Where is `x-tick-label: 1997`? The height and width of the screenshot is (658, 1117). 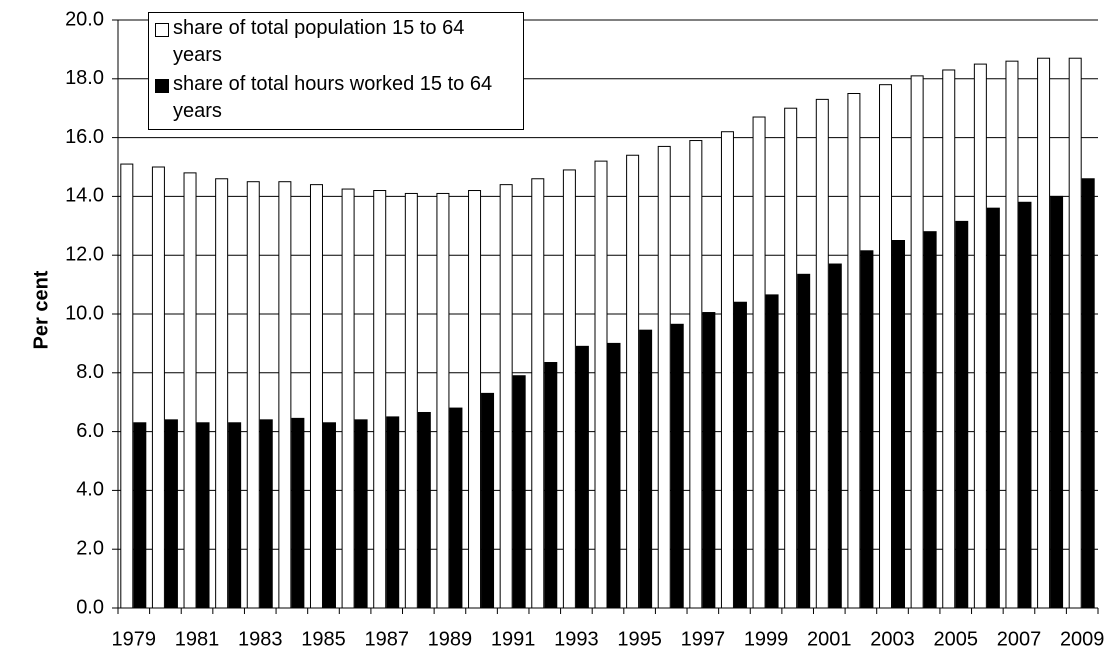
x-tick-label: 1997 is located at coordinates (703, 639).